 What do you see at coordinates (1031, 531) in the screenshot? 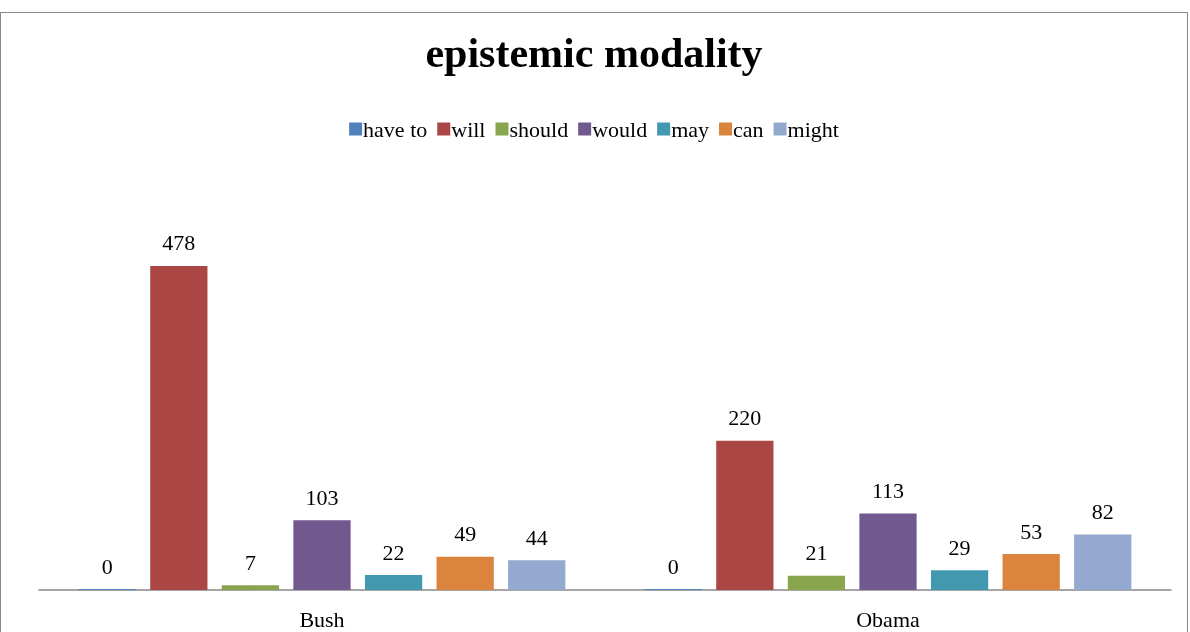
I see `data-label: 53` at bounding box center [1031, 531].